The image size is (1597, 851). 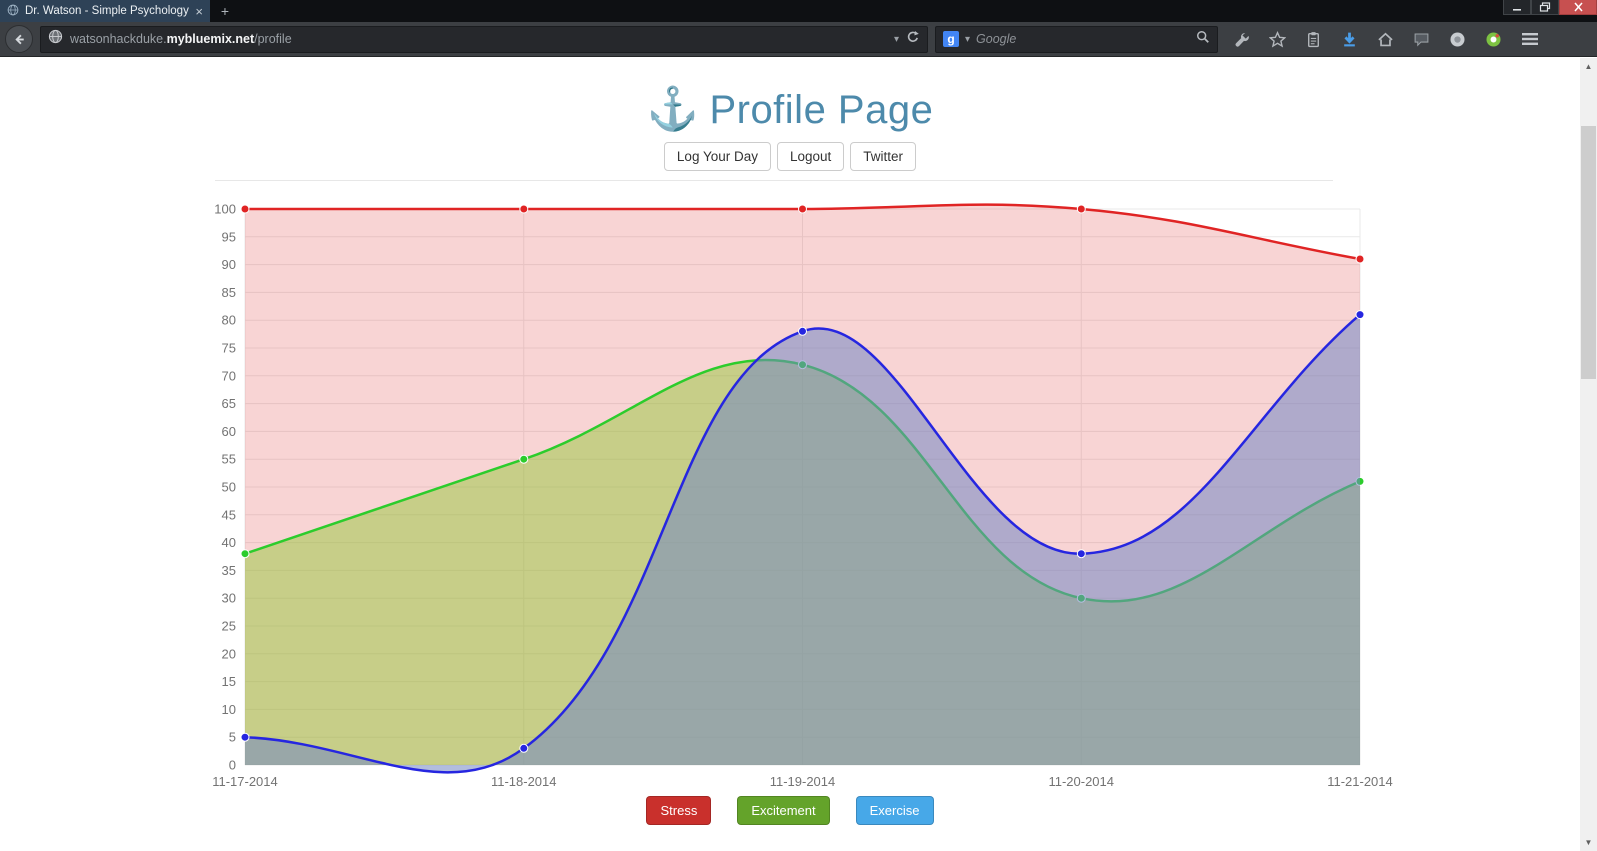 What do you see at coordinates (1277, 39) in the screenshot?
I see `bookmark-star-icon` at bounding box center [1277, 39].